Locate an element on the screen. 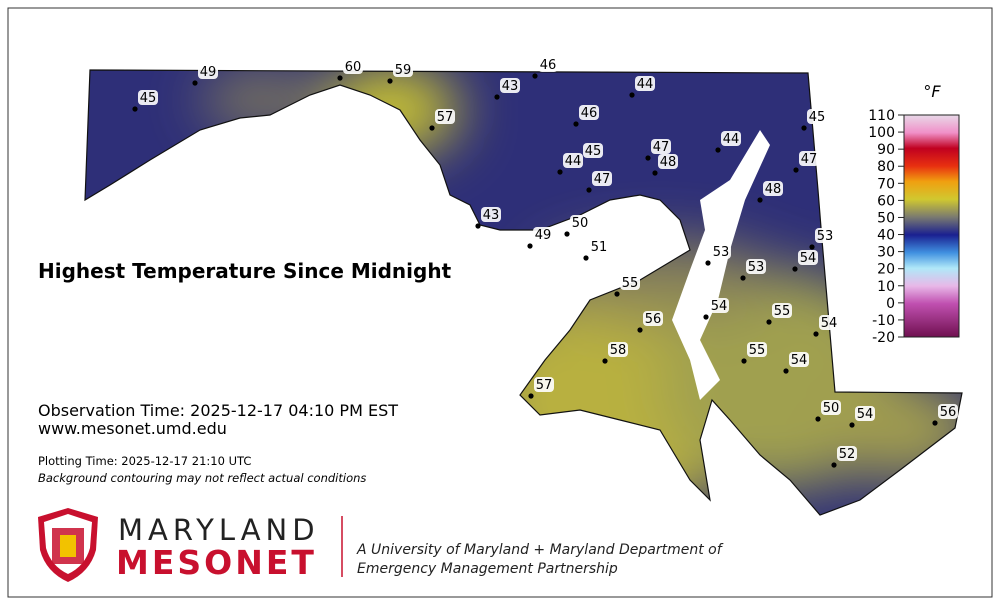  station-value: 51 is located at coordinates (599, 247).